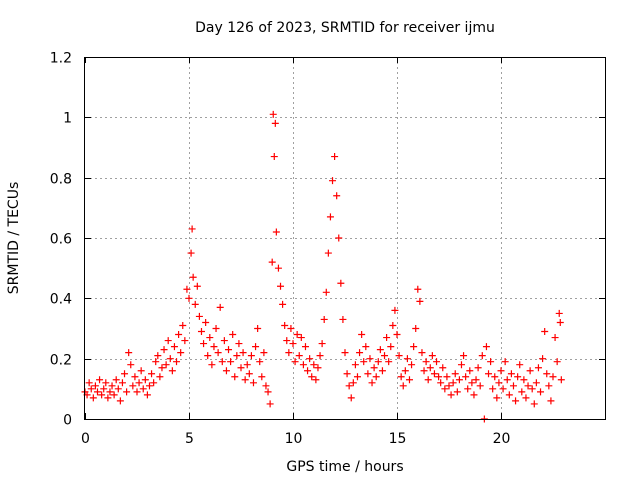  I want to click on y-tick-label: 0.2, so click(61, 361).